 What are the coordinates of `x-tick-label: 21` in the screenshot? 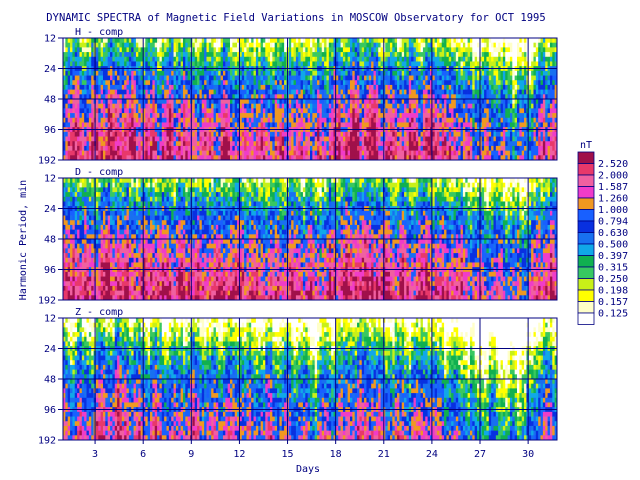 It's located at (384, 454).